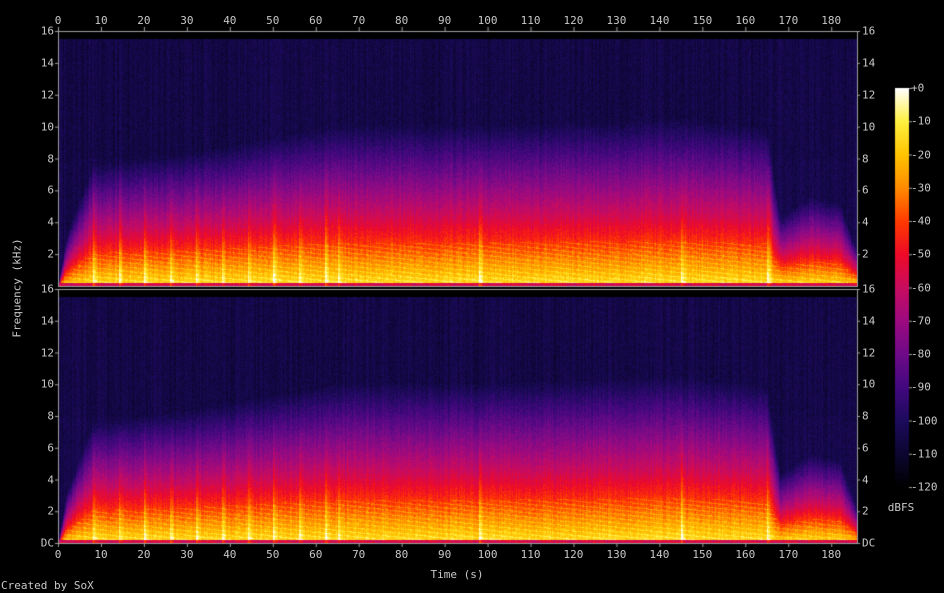 Image resolution: width=944 pixels, height=593 pixels. What do you see at coordinates (573, 20) in the screenshot?
I see `x-tick-label-top: 120` at bounding box center [573, 20].